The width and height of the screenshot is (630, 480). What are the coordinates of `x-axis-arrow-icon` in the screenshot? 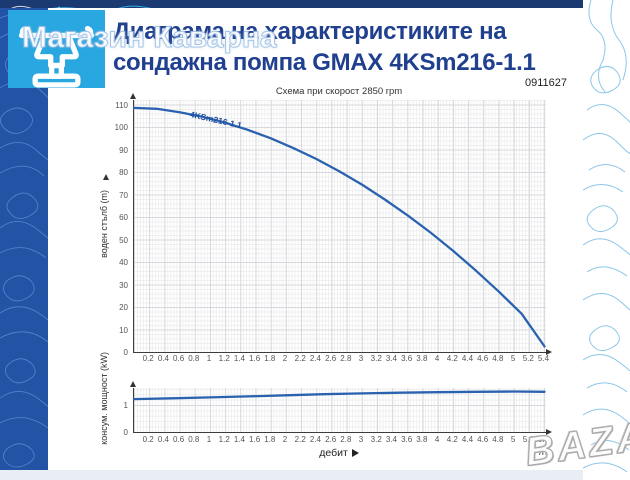 It's located at (549, 352).